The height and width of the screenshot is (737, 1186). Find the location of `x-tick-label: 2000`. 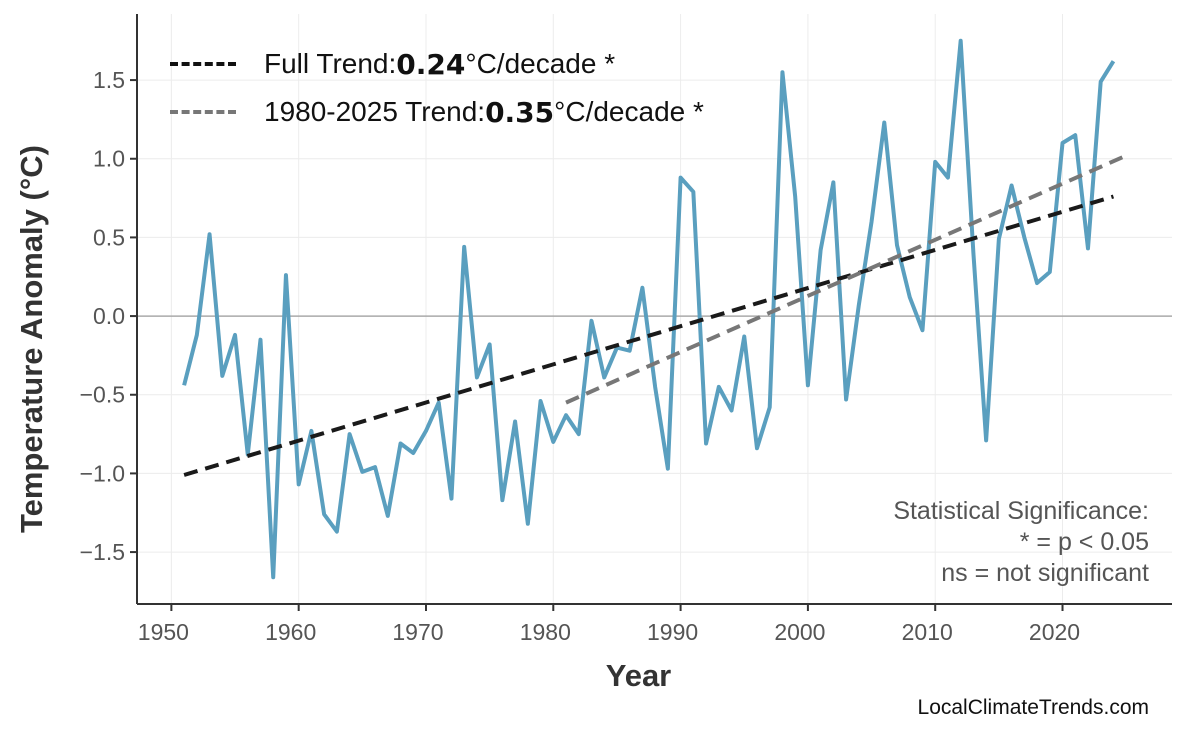

x-tick-label: 2000 is located at coordinates (799, 632).